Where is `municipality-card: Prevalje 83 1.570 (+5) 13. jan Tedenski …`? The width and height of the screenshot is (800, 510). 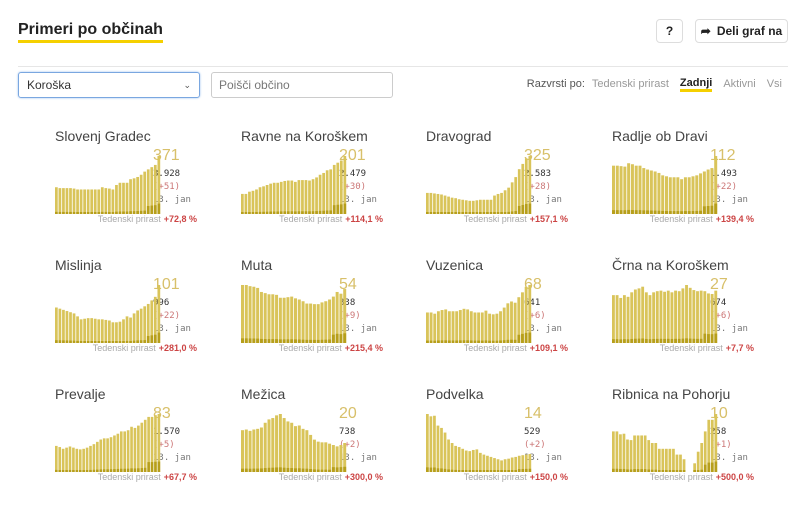 municipality-card: Prevalje 83 1.570 (+5) 13. jan Tedenski … is located at coordinates (145, 445).